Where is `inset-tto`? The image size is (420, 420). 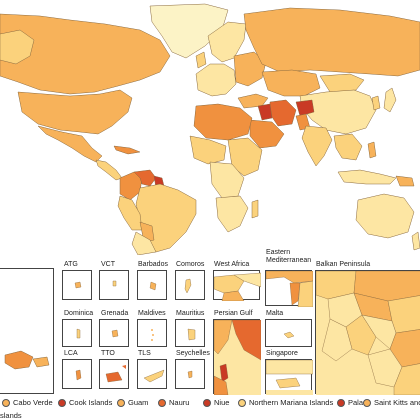 inset-tto is located at coordinates (114, 374).